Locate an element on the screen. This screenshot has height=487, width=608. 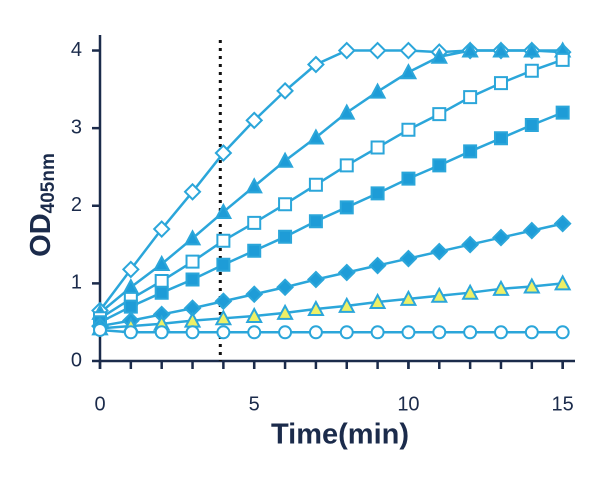
y-tick-label: 2 is located at coordinates (76, 205).